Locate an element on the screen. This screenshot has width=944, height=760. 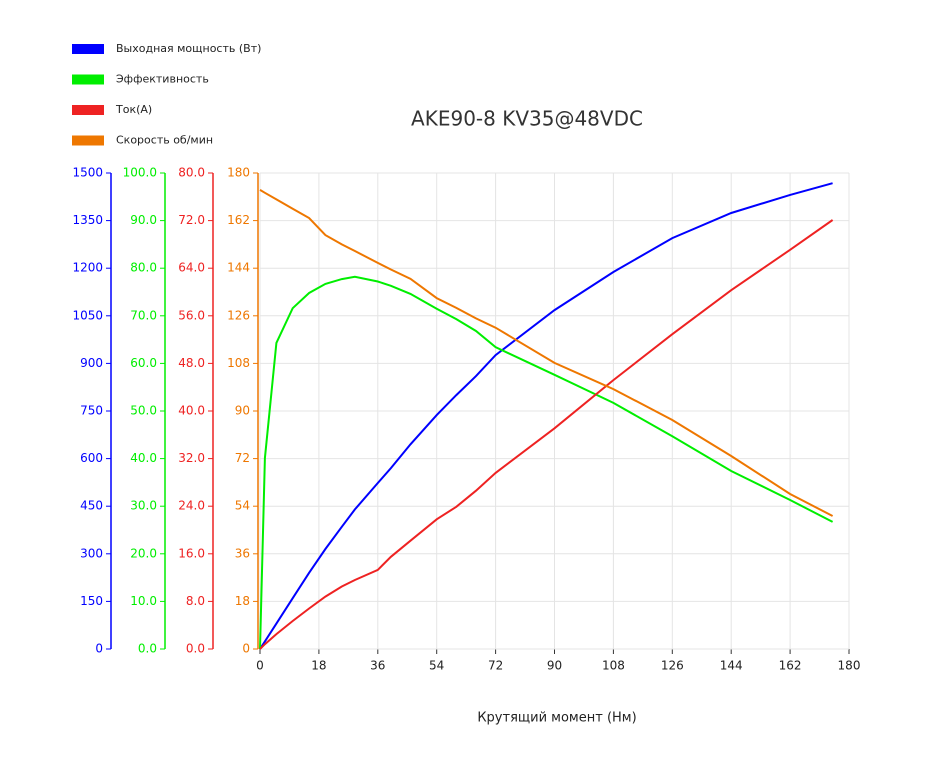
x-tick-label: 54 is located at coordinates (436, 666).